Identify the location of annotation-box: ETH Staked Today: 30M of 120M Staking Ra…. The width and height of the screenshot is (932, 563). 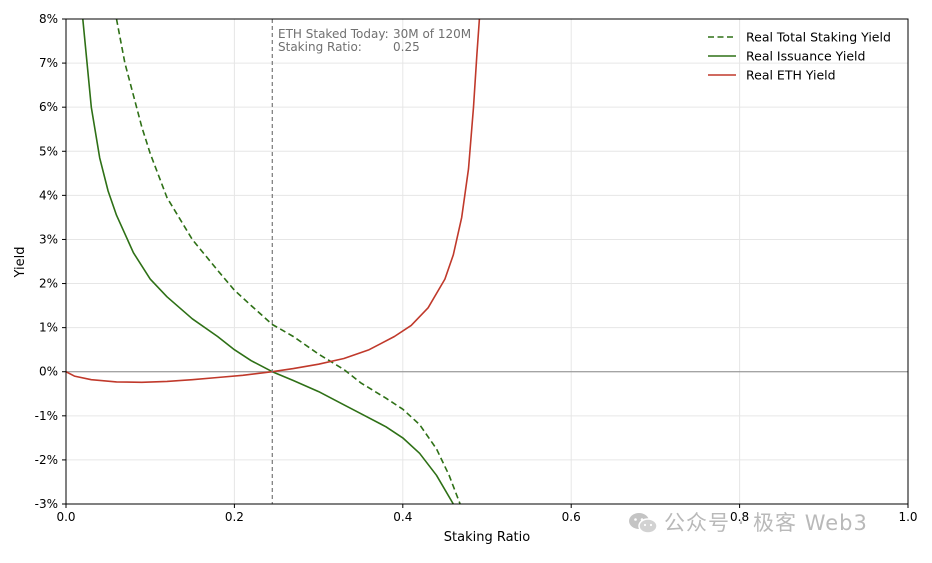
(374, 40).